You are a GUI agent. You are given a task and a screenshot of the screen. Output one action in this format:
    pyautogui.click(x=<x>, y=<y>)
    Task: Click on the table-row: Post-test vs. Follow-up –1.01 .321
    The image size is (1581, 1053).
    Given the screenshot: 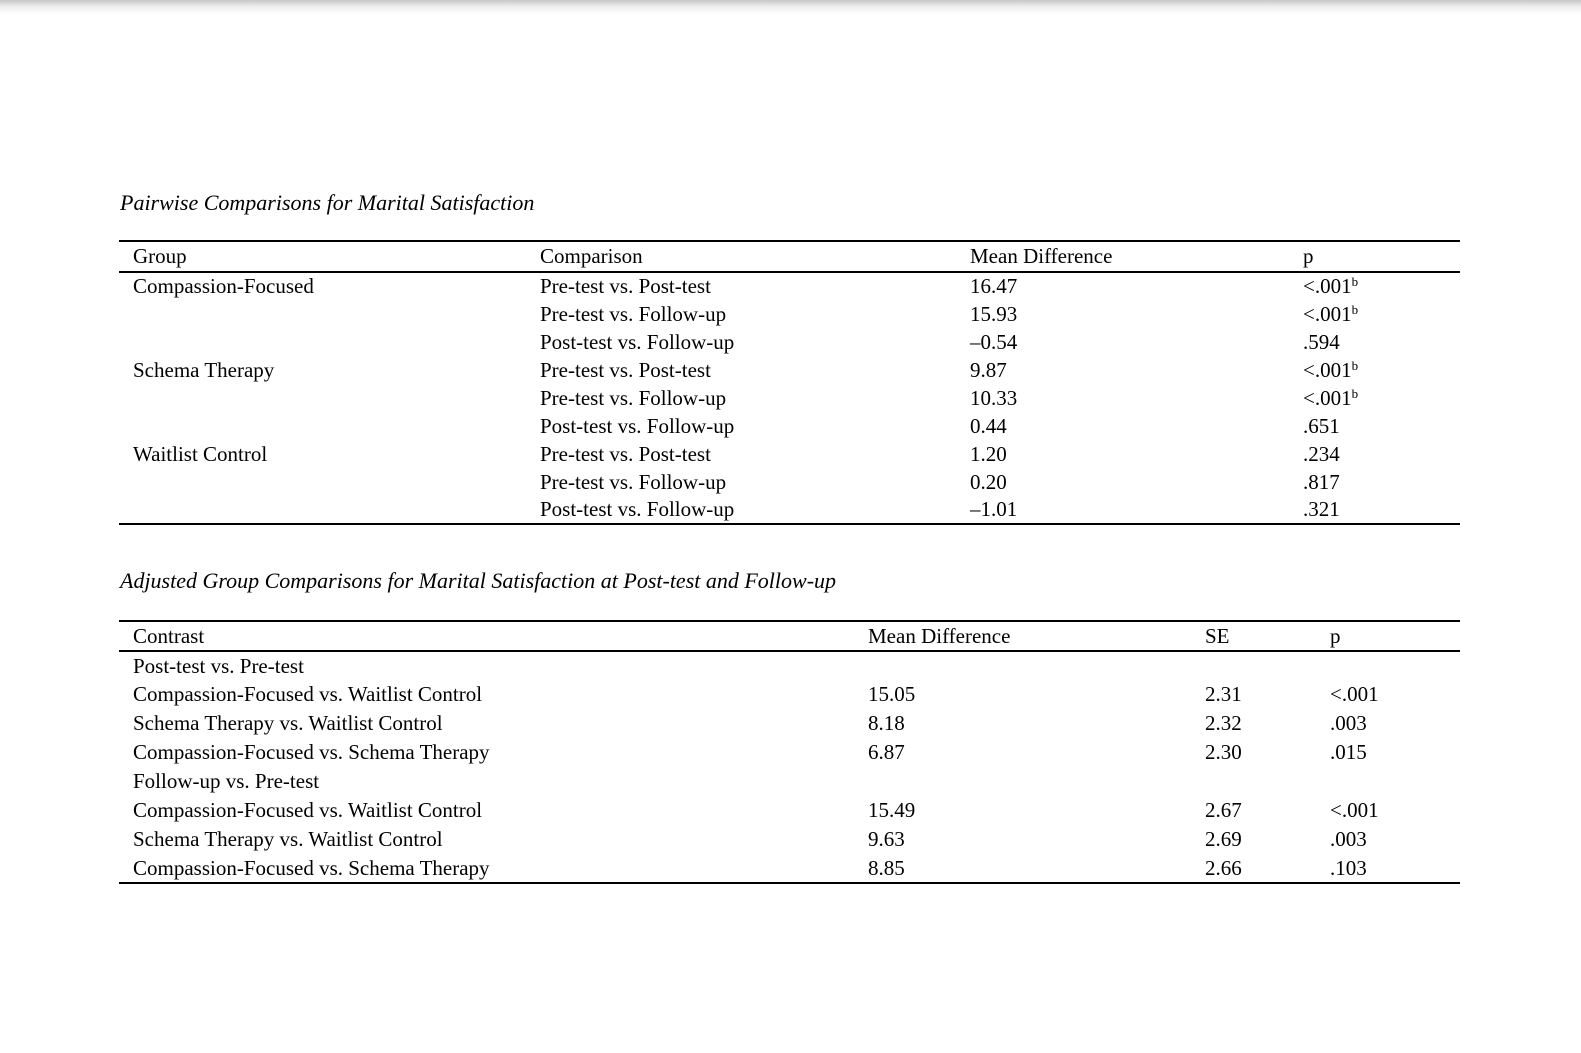 What is the action you would take?
    pyautogui.click(x=789, y=510)
    